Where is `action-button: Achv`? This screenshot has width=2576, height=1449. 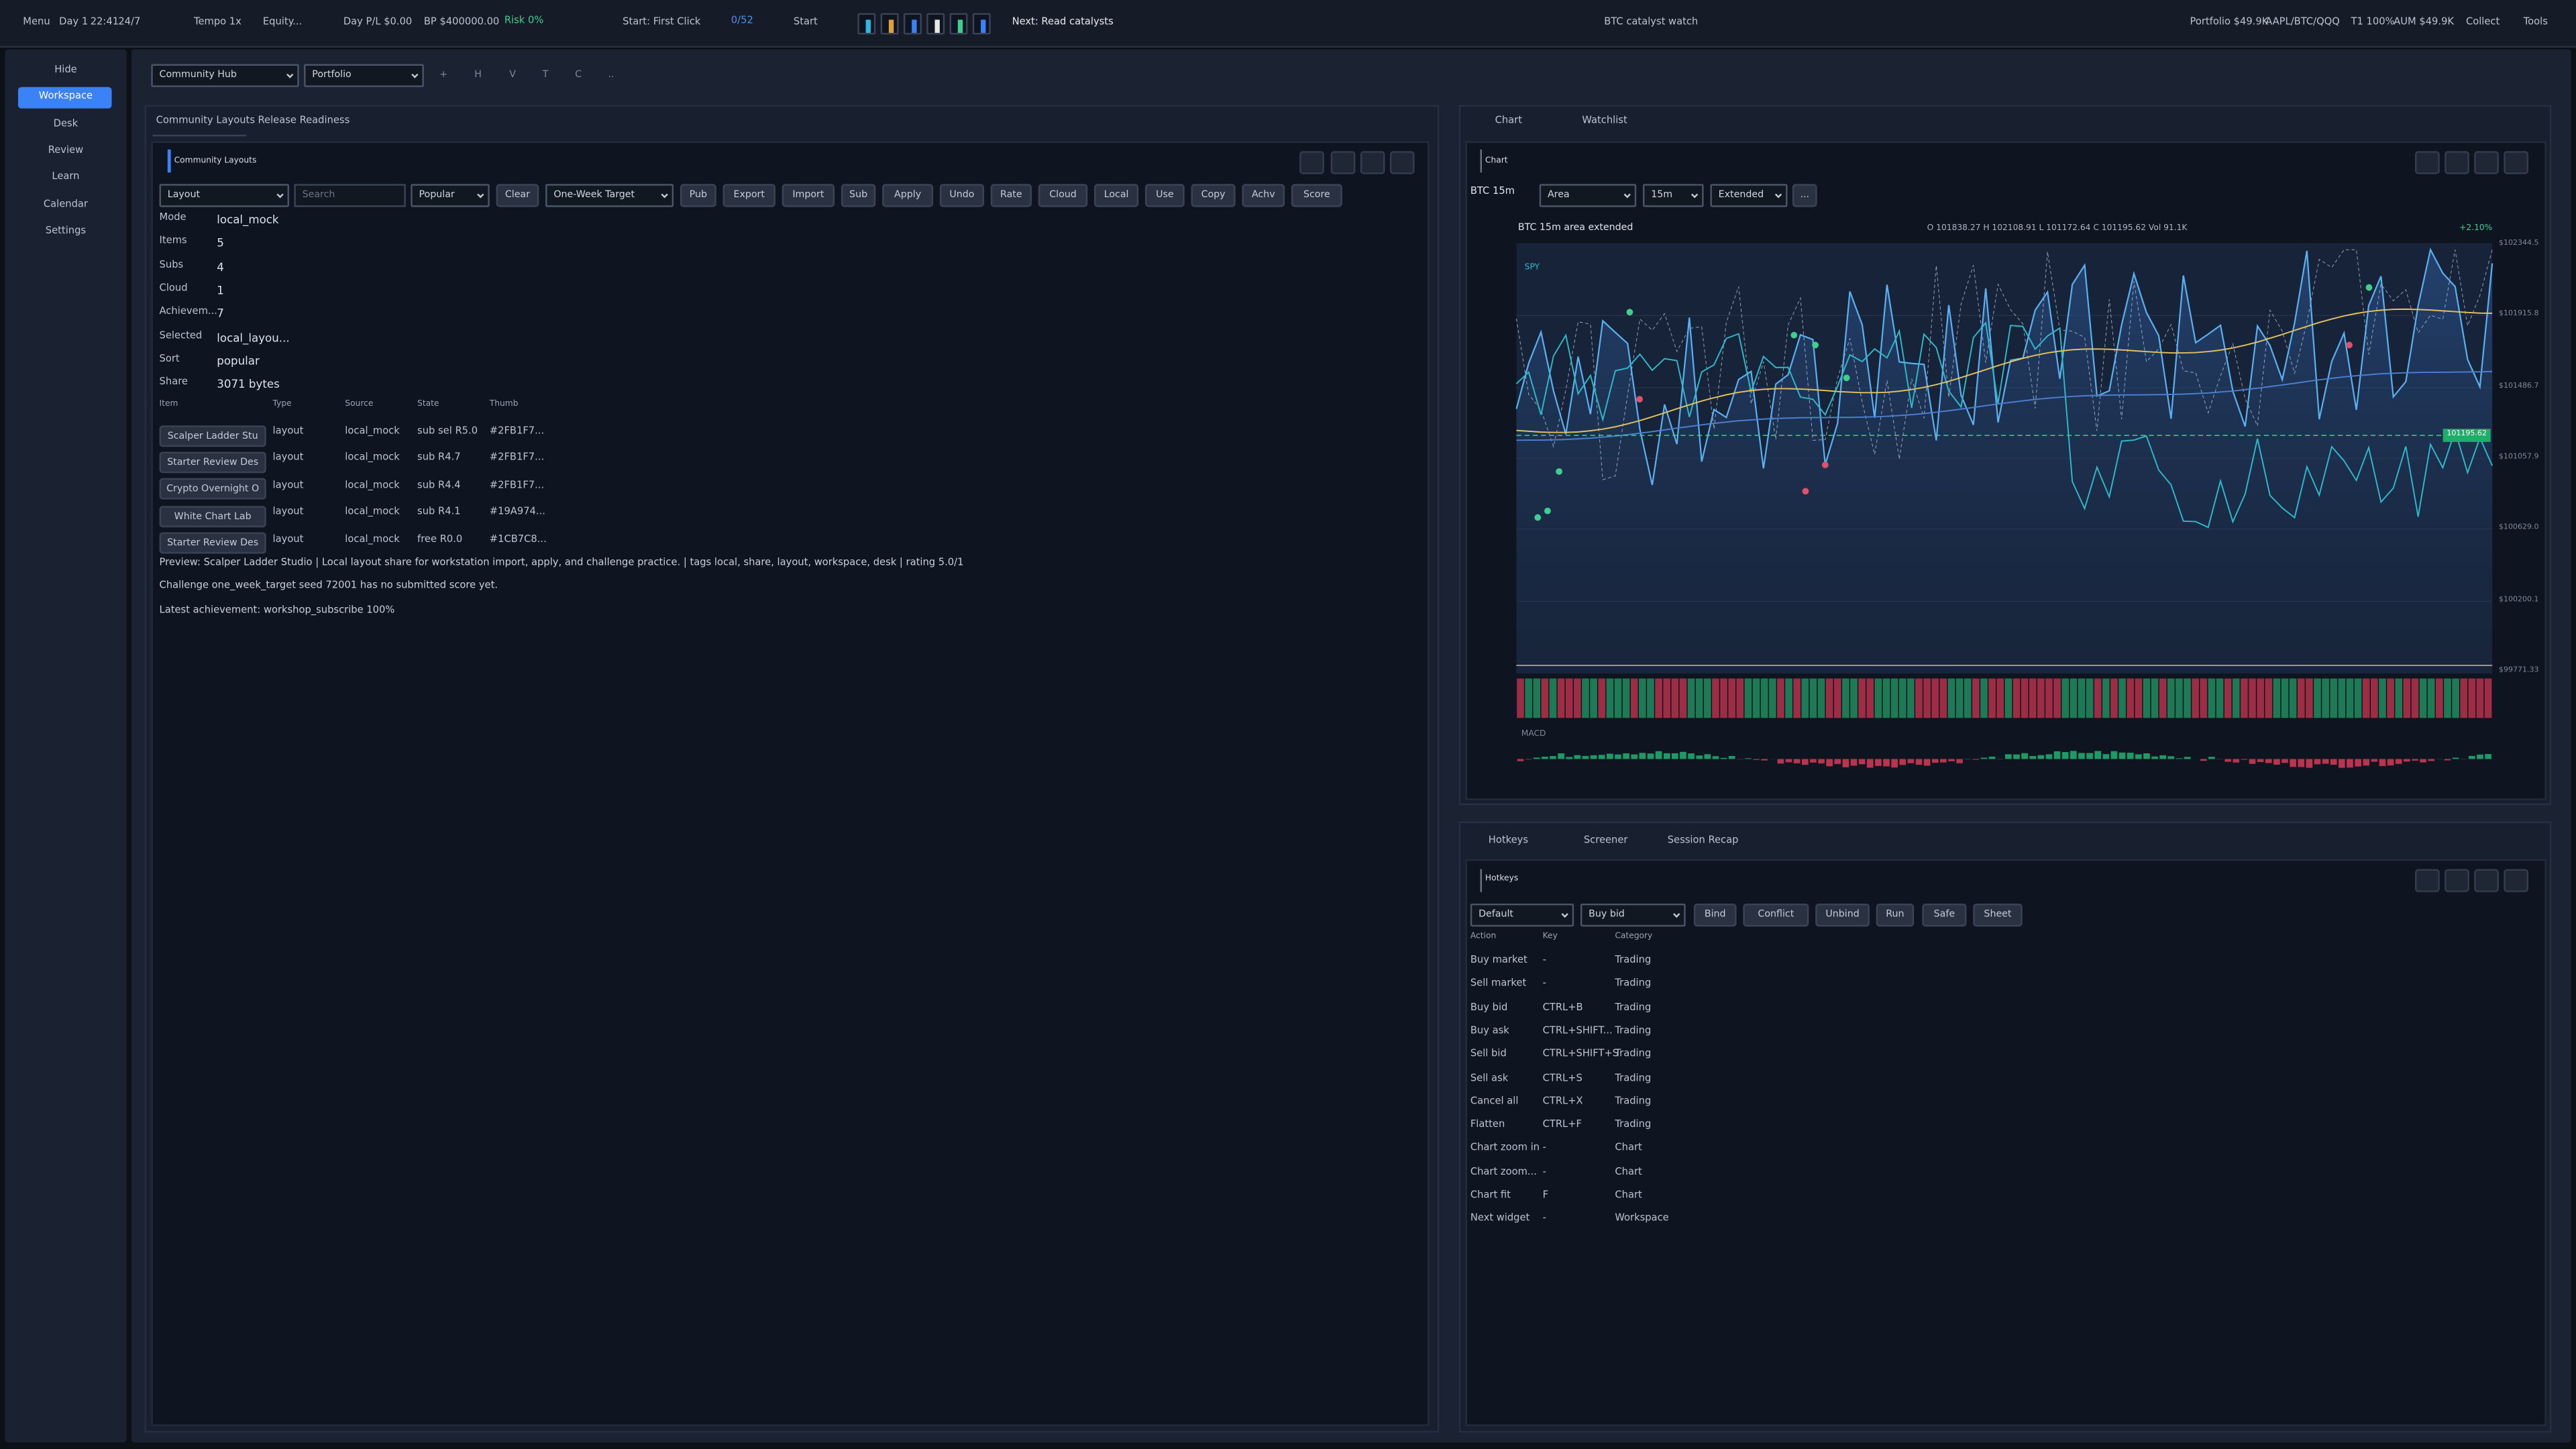 action-button: Achv is located at coordinates (1263, 195).